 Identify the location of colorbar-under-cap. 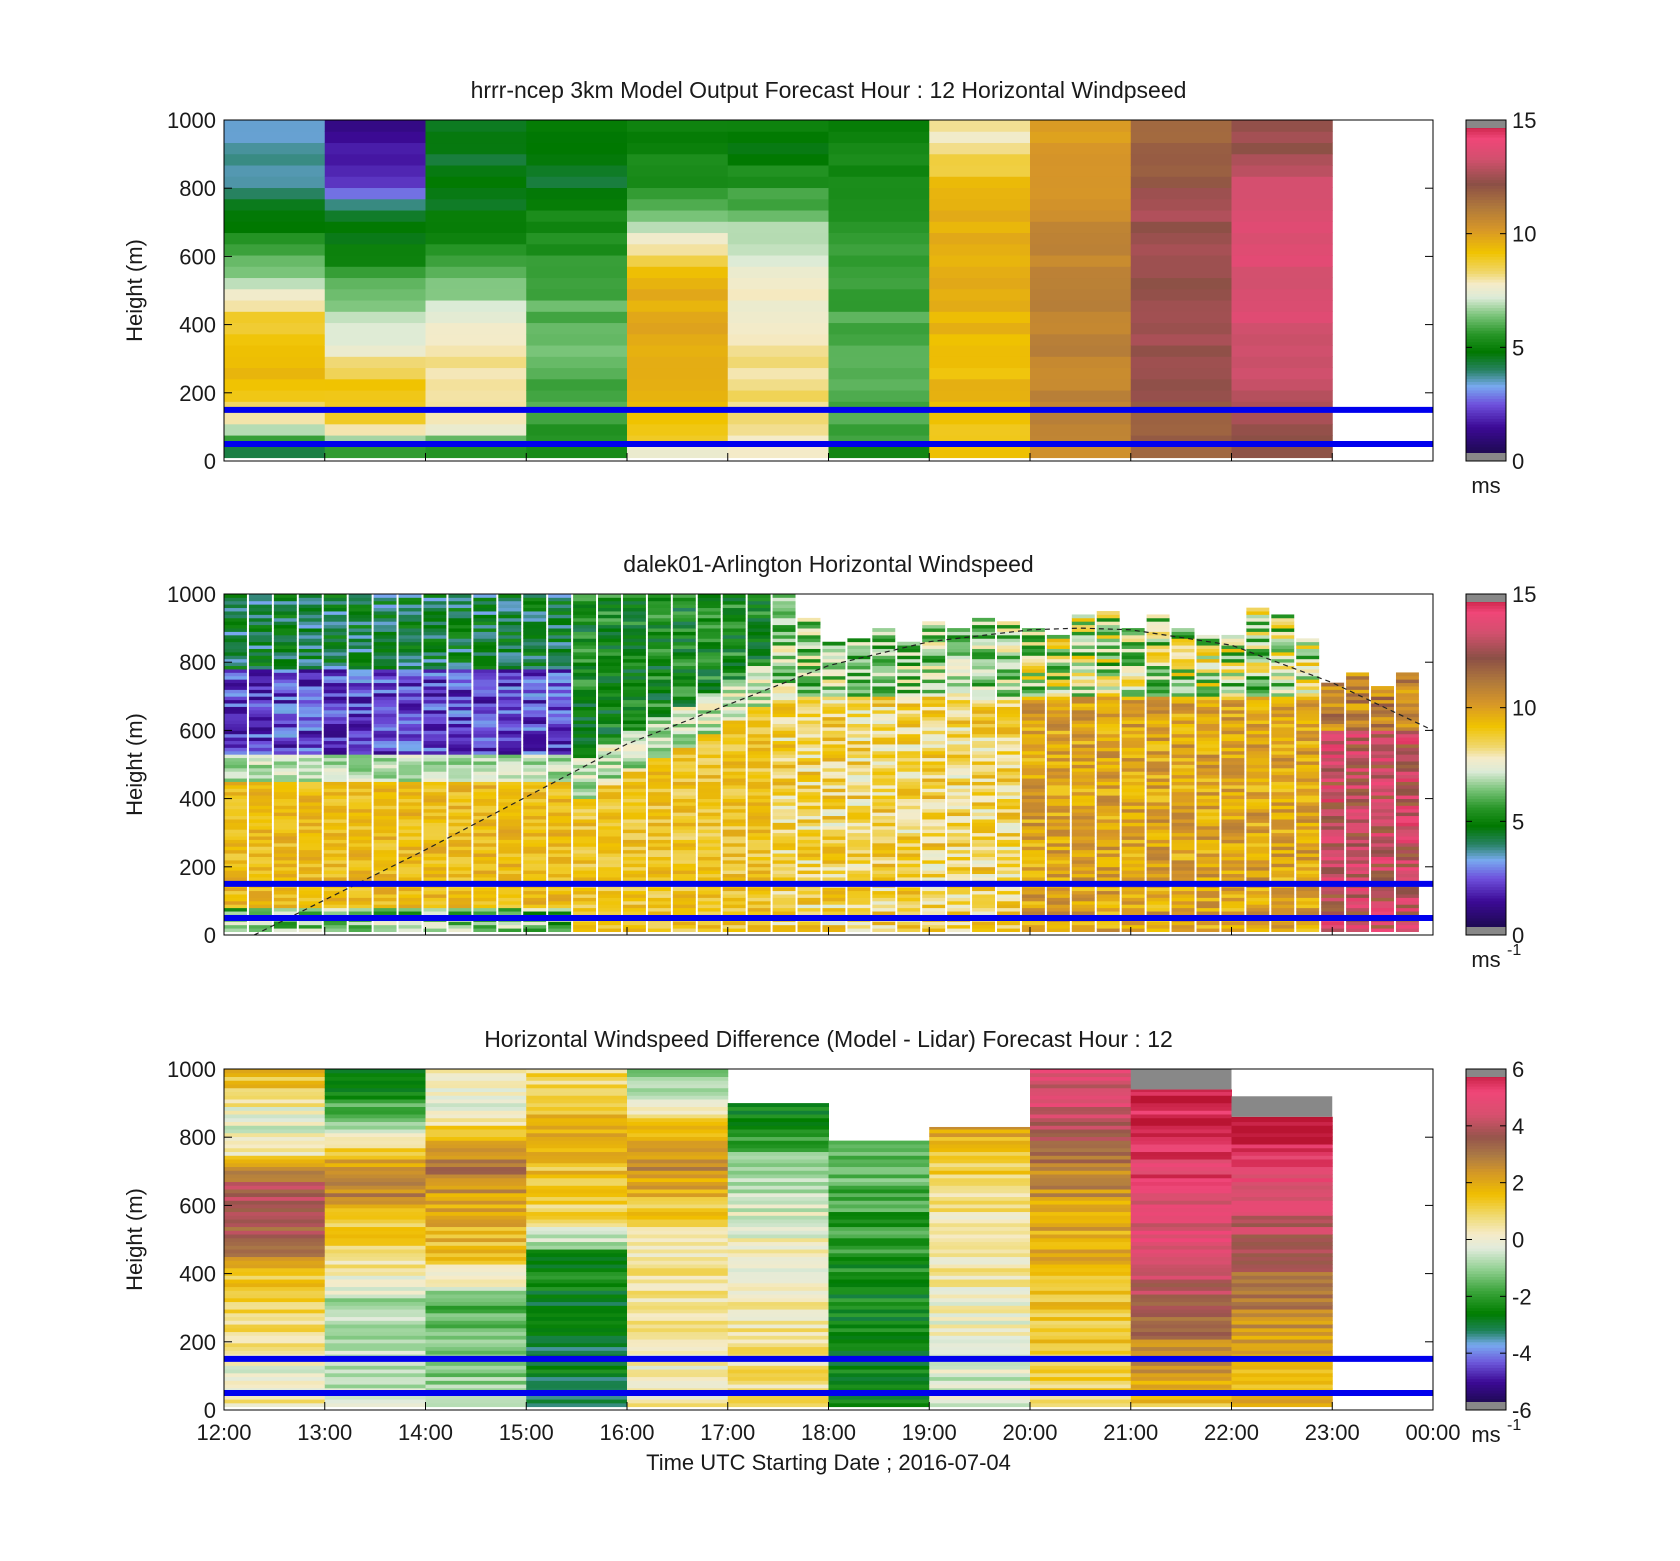
(1486, 457).